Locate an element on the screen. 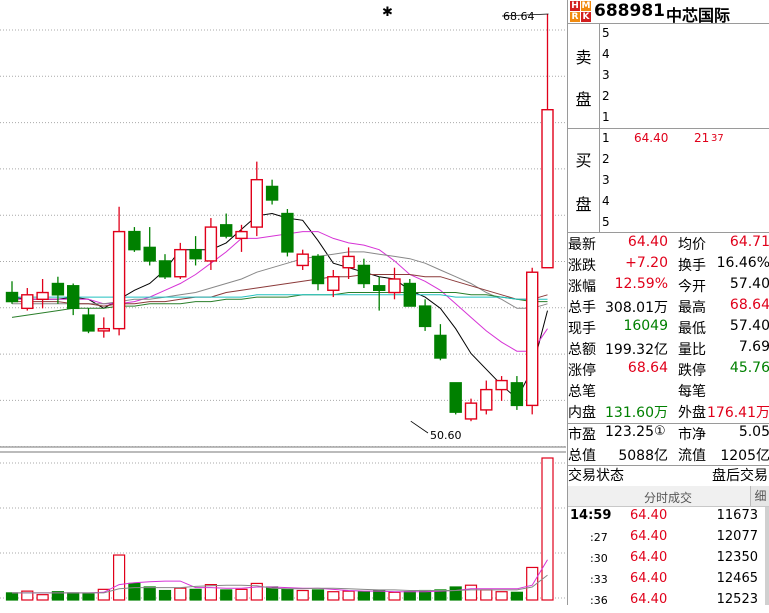 This screenshot has width=769, height=613. stat-label: 今开 is located at coordinates (692, 287).